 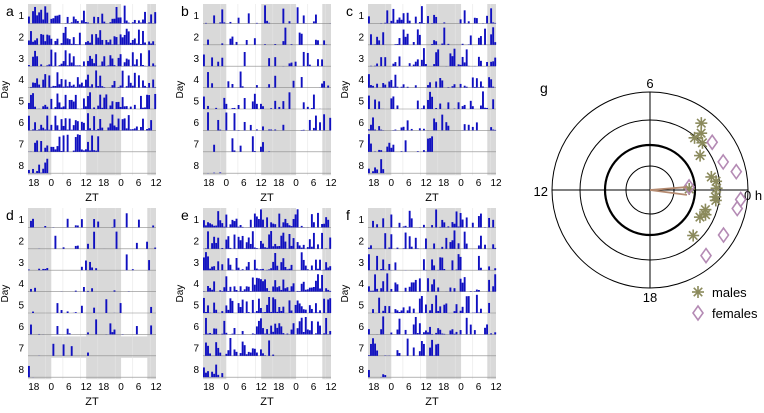 I want to click on day-tick-label: 6, so click(x=21, y=327).